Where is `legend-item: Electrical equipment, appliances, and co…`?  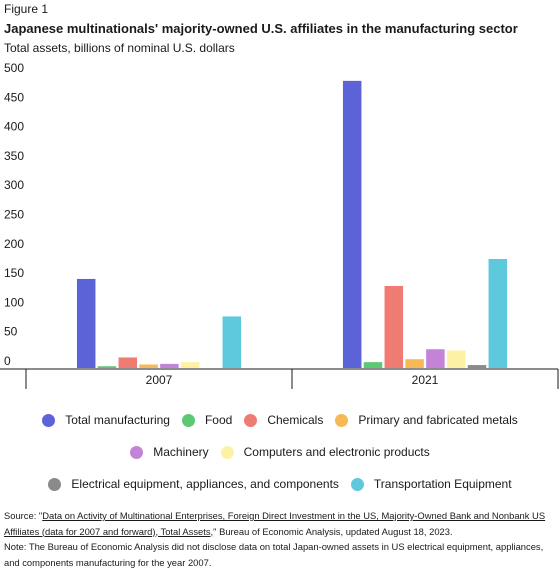 legend-item: Electrical equipment, appliances, and co… is located at coordinates (193, 484).